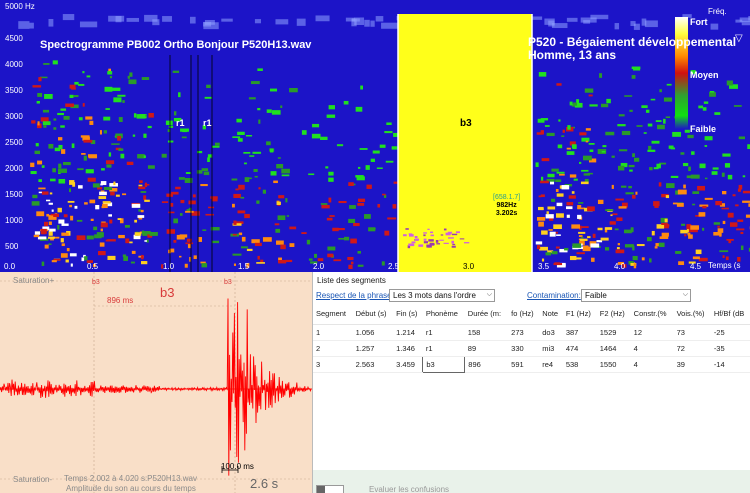  What do you see at coordinates (14, 220) in the screenshot?
I see `y-tick: 1000` at bounding box center [14, 220].